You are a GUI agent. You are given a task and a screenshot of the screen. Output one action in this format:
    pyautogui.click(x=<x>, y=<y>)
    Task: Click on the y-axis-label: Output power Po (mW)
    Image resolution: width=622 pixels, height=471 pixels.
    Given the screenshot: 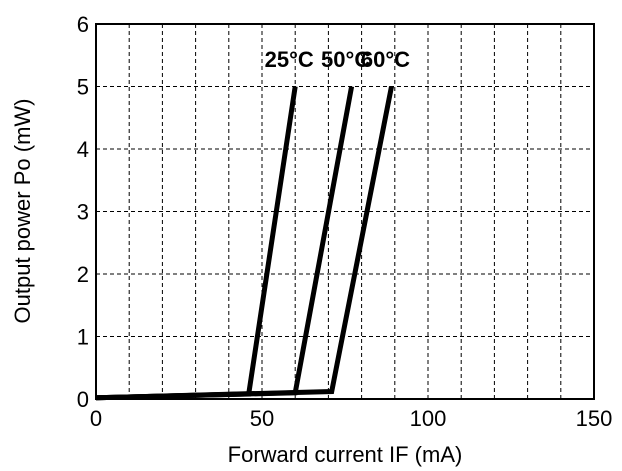 What is the action you would take?
    pyautogui.click(x=22, y=211)
    